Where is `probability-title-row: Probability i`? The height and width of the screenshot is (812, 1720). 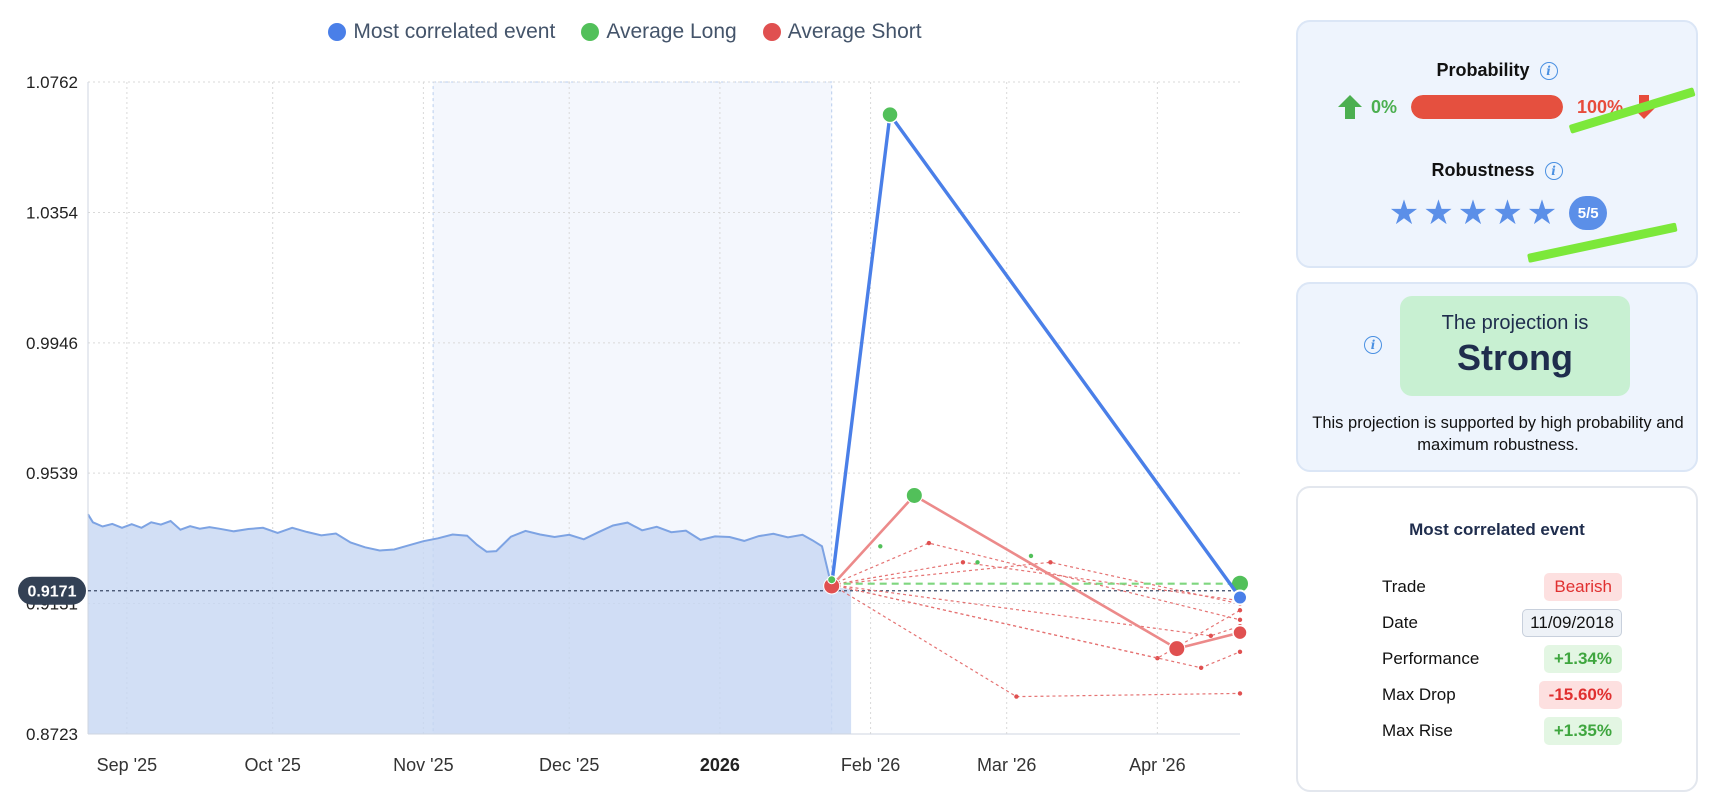
probability-title-row: Probability i is located at coordinates (1497, 70).